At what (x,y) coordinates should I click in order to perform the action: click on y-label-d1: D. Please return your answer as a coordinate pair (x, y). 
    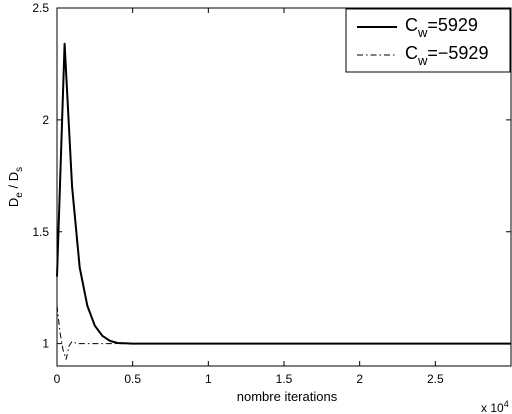
    Looking at the image, I should click on (13, 202).